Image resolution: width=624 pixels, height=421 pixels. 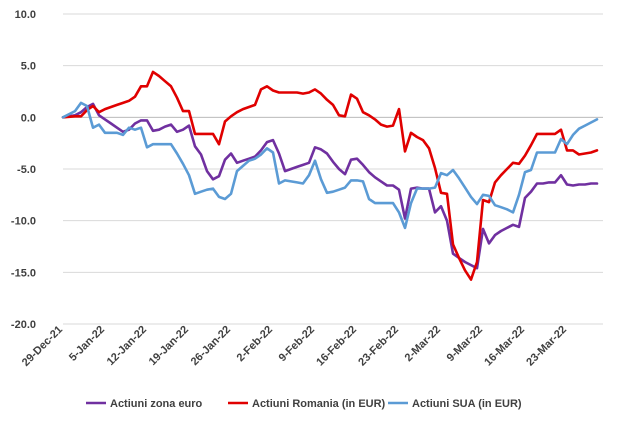 What do you see at coordinates (465, 344) in the screenshot?
I see `x-tick-label: 9-Mar-22` at bounding box center [465, 344].